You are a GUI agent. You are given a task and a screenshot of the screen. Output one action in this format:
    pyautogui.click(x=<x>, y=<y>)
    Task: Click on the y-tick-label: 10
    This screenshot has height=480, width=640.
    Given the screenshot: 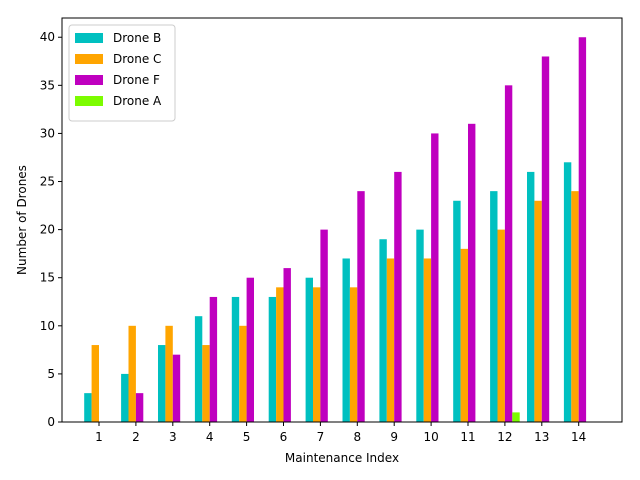 What is the action you would take?
    pyautogui.click(x=47, y=326)
    